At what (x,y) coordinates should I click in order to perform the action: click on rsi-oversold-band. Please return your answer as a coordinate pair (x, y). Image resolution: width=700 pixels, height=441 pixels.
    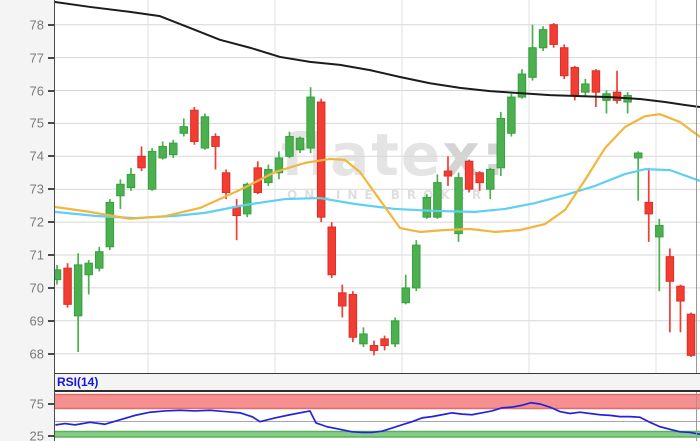
    Looking at the image, I should click on (377, 434).